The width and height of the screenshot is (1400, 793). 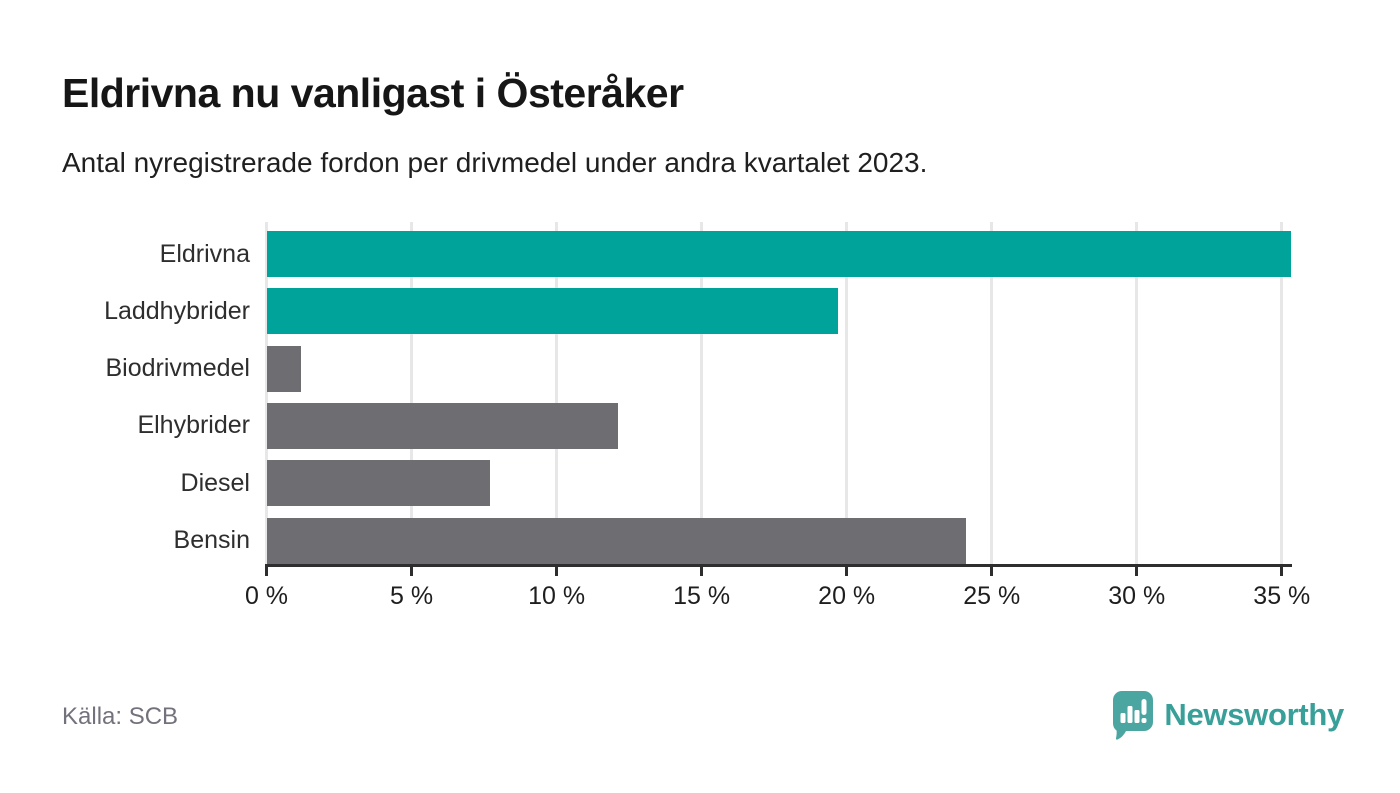 I want to click on x-axis-tick-label: 25 %, so click(x=992, y=596).